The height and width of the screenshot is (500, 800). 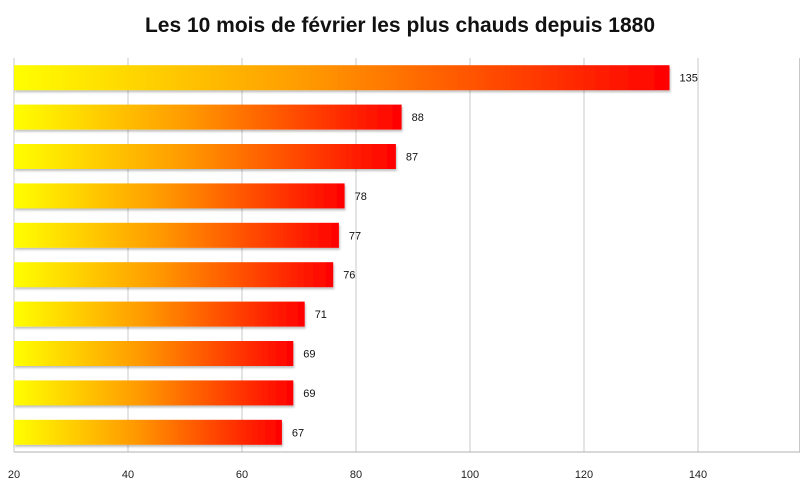 I want to click on data-label: 78, so click(x=361, y=197).